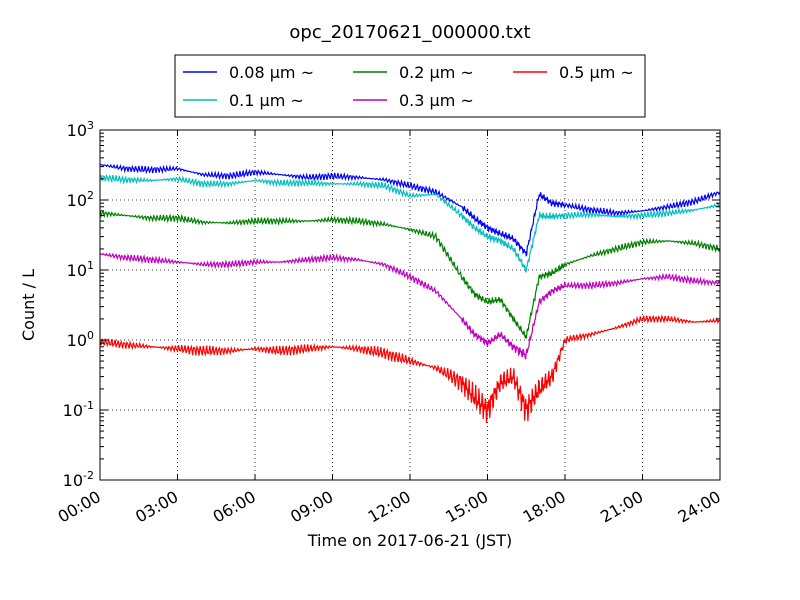  What do you see at coordinates (271, 72) in the screenshot?
I see `legend-label: 0.08 μm ~` at bounding box center [271, 72].